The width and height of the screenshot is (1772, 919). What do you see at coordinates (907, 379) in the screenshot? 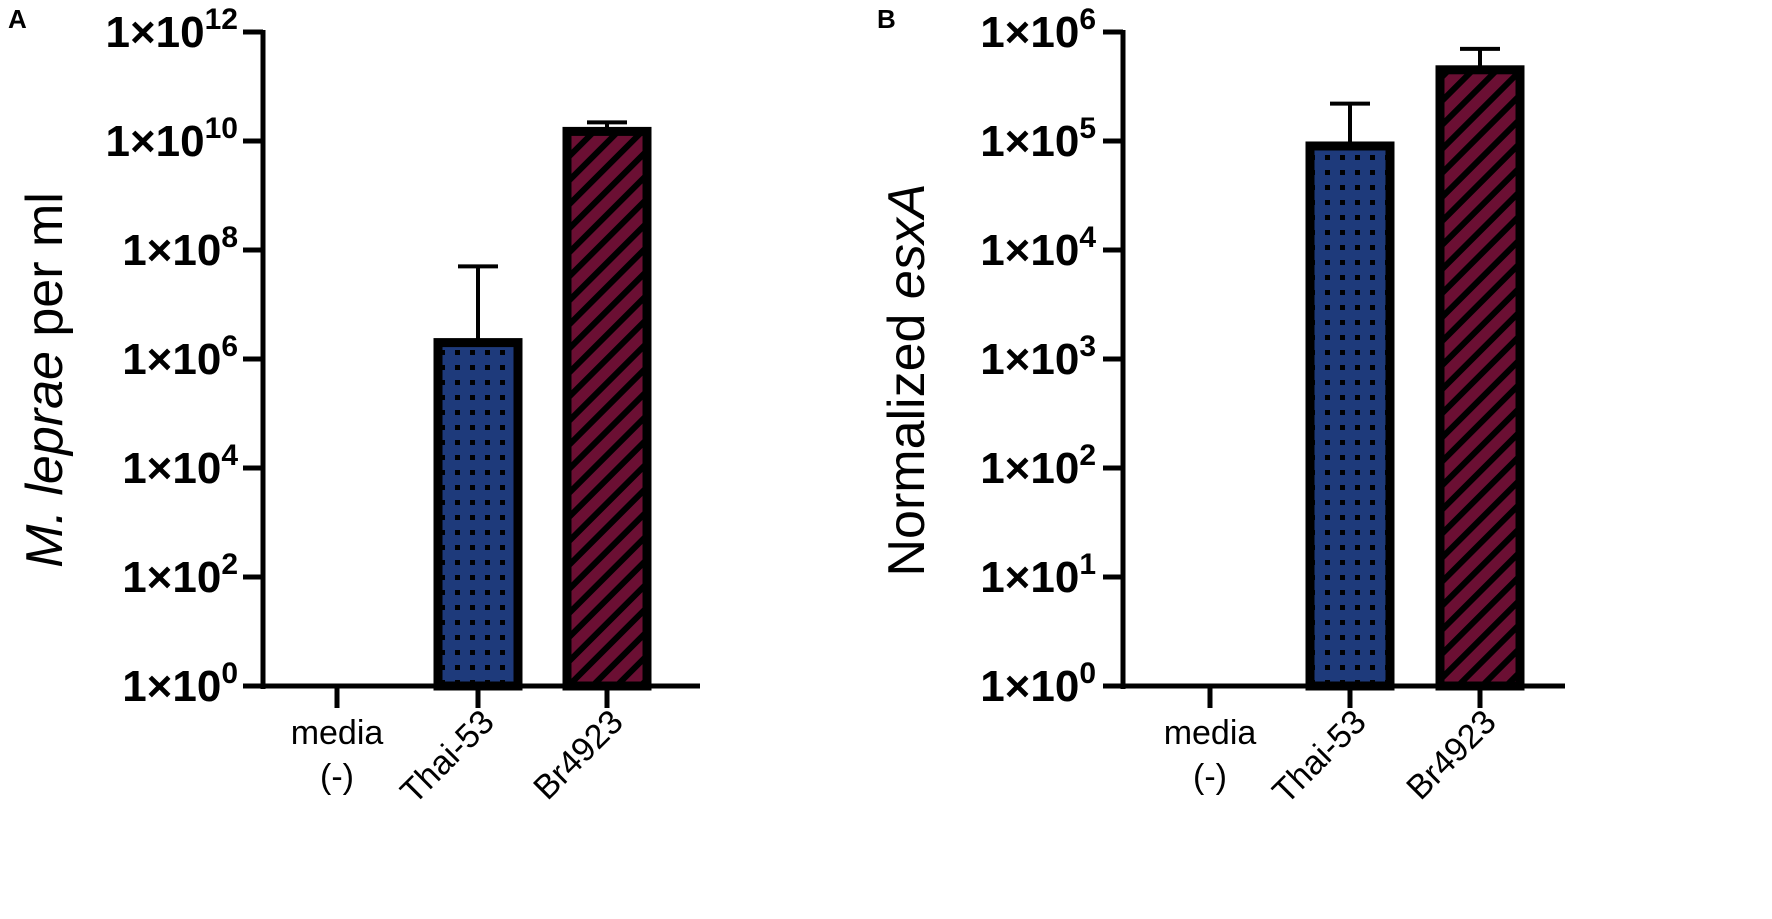
I see `panel-b-y-axis-title: Normalized esxA` at bounding box center [907, 379].